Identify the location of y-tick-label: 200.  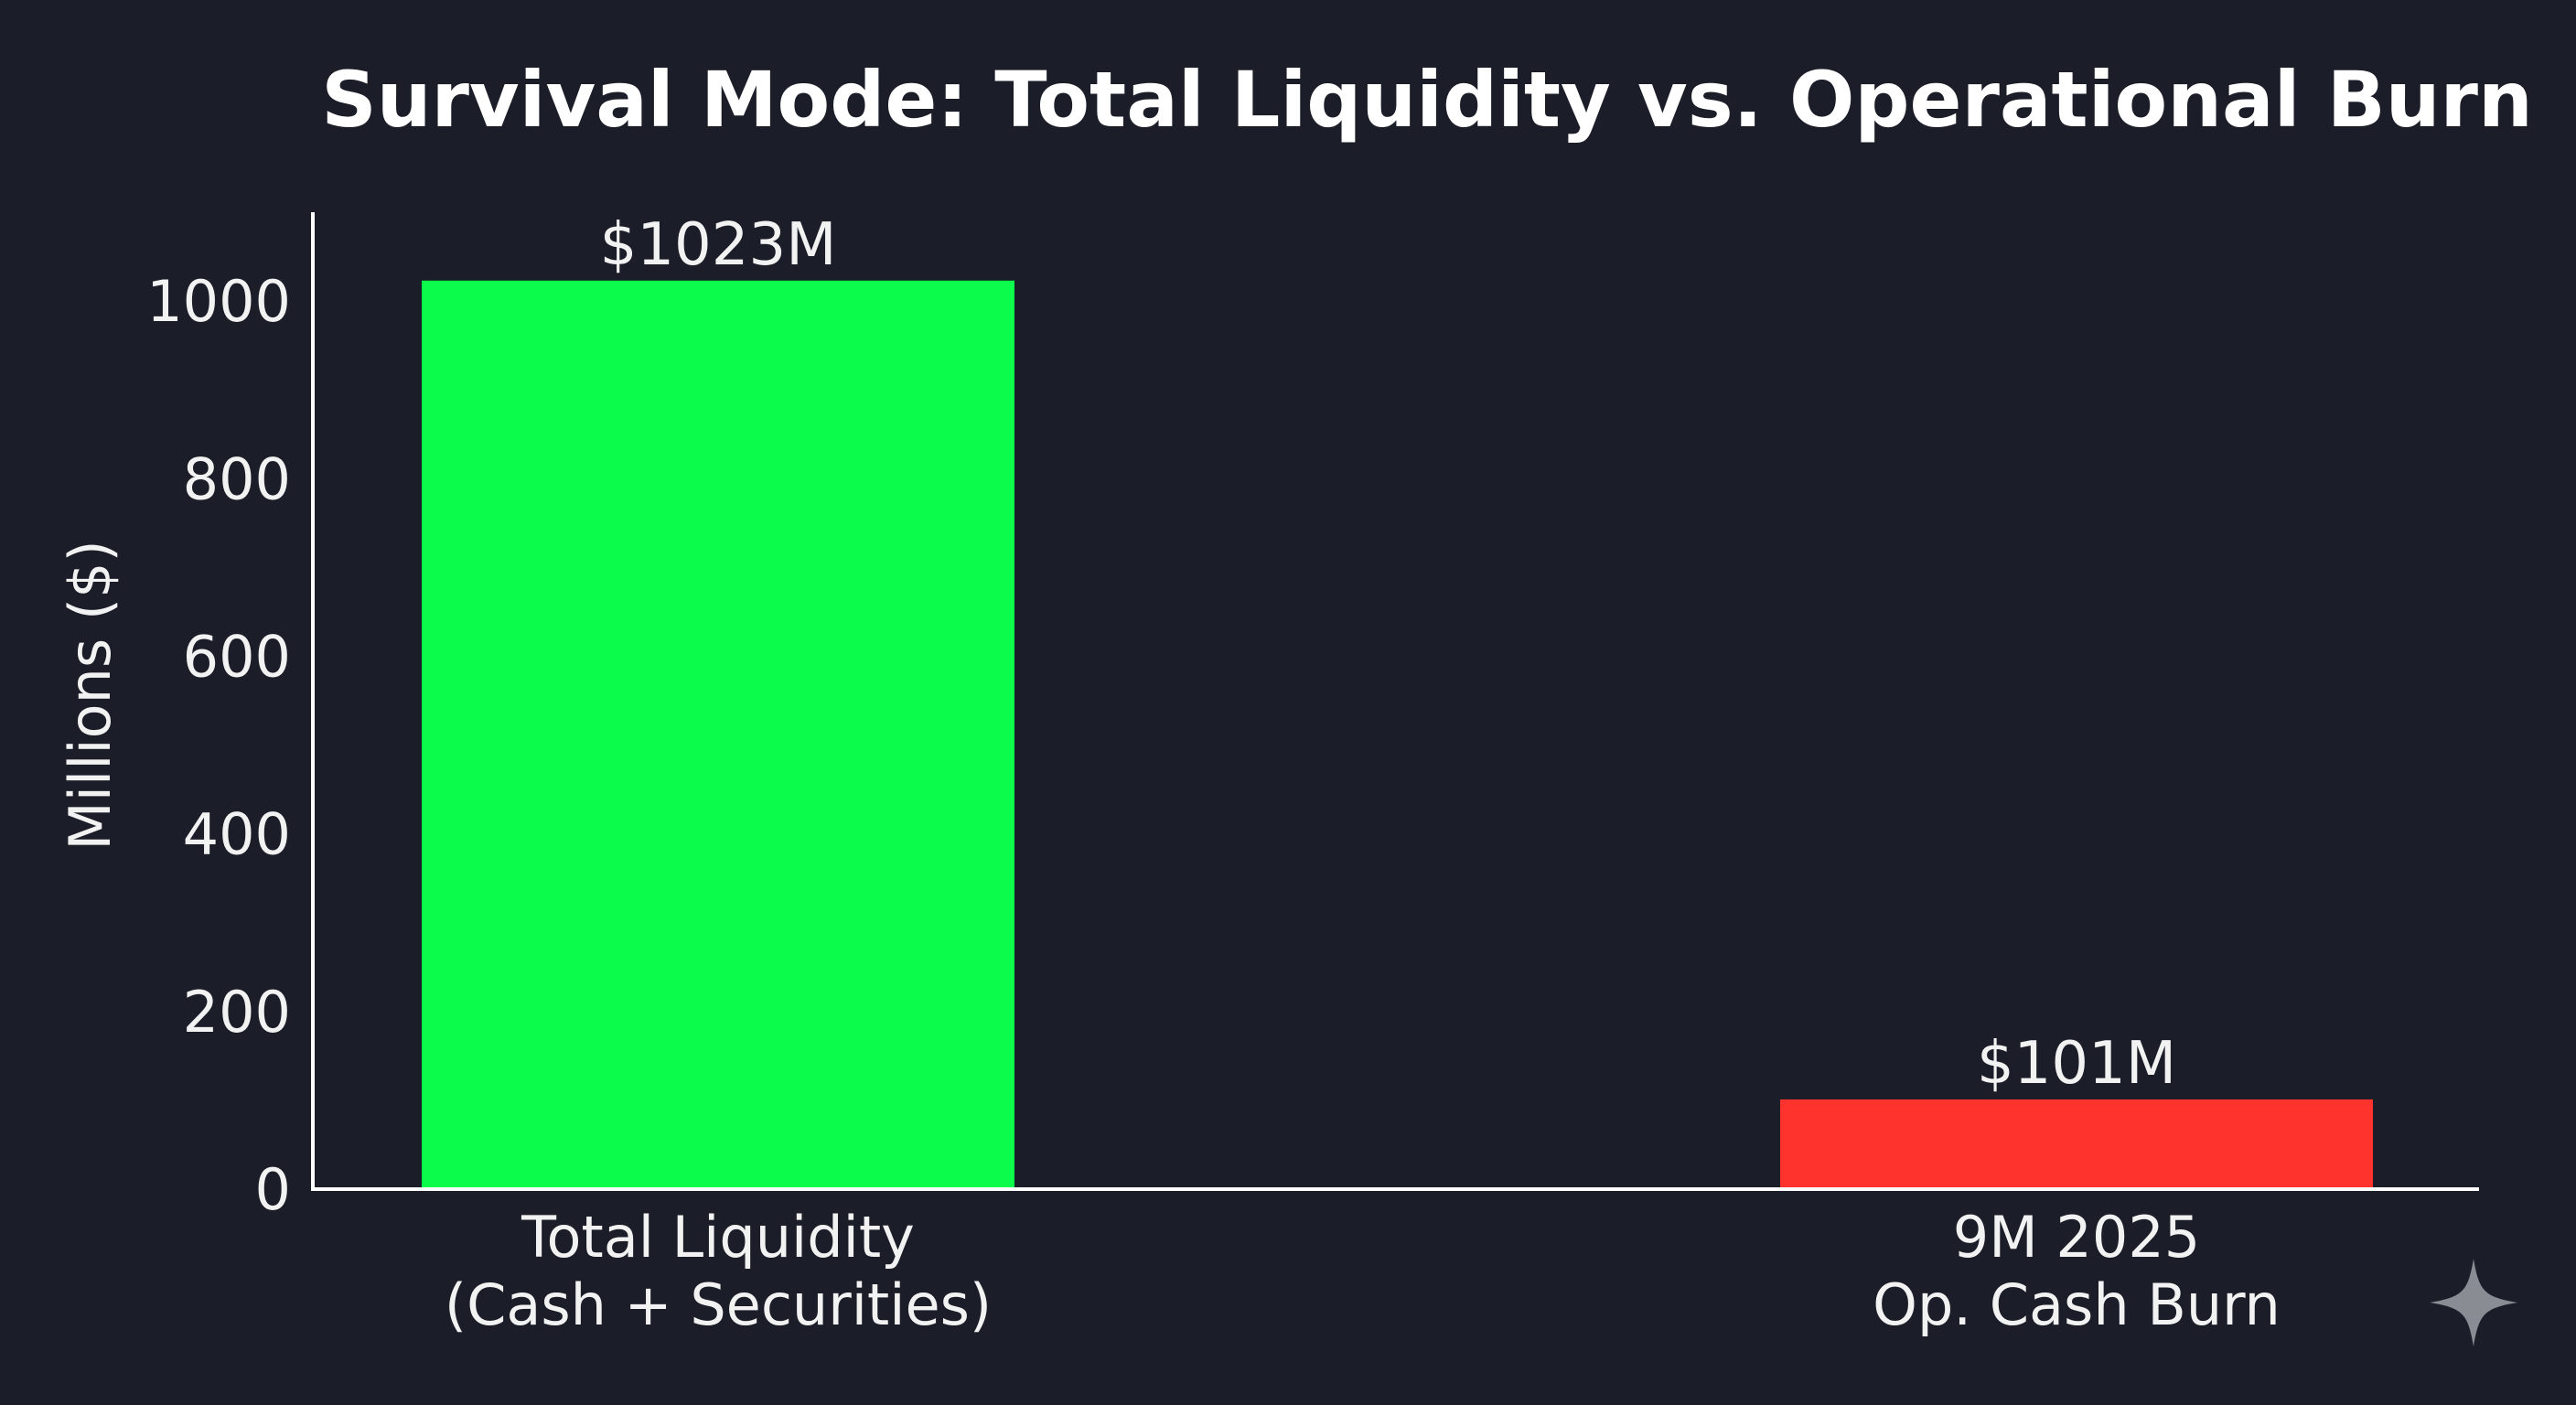
(237, 1013).